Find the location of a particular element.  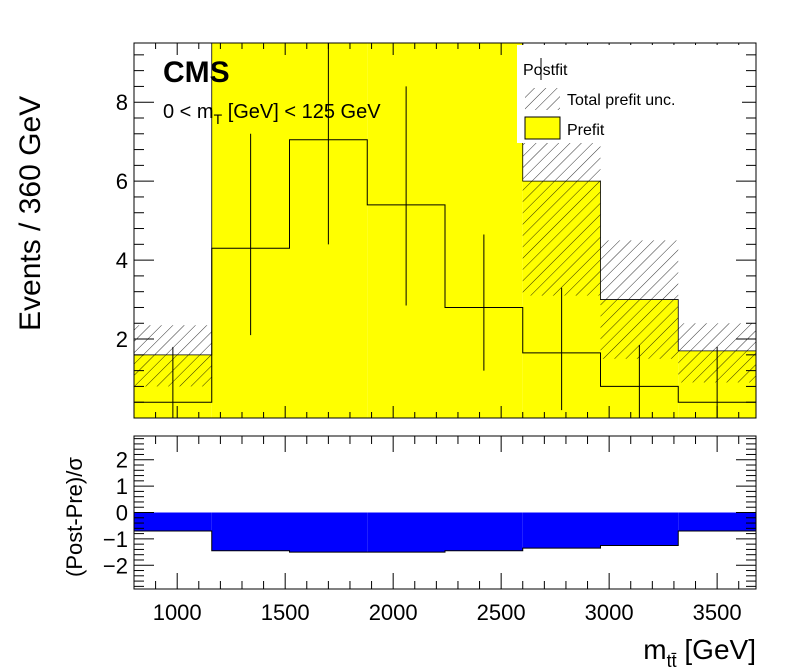

ratio-layer is located at coordinates (445, 532).